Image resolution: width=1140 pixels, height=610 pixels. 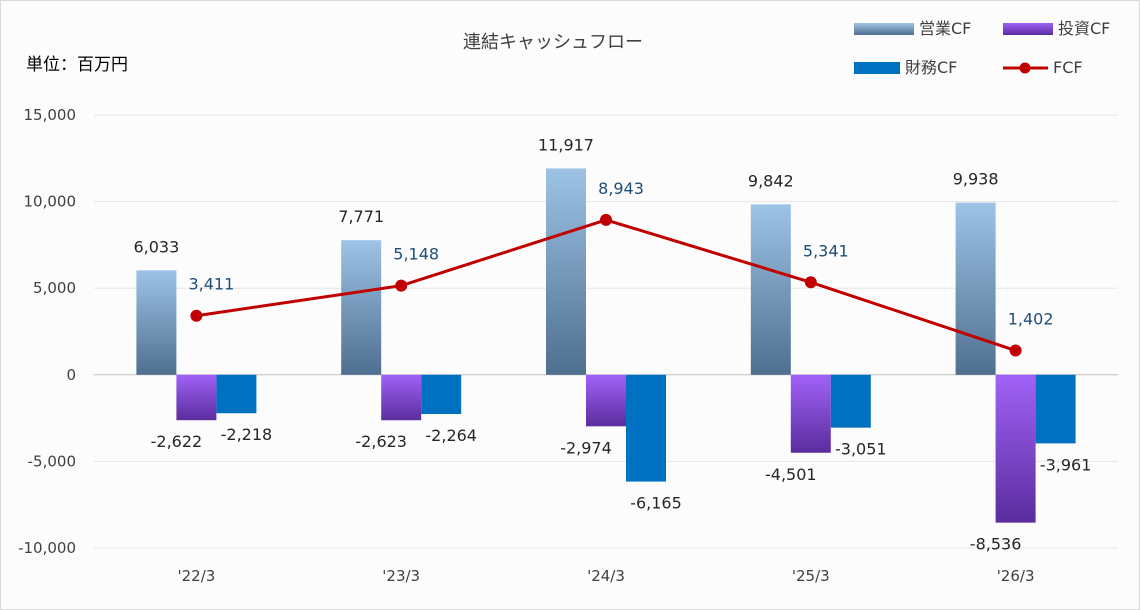 What do you see at coordinates (656, 503) in the screenshot?
I see `bar-label-financing-cf: -6,165` at bounding box center [656, 503].